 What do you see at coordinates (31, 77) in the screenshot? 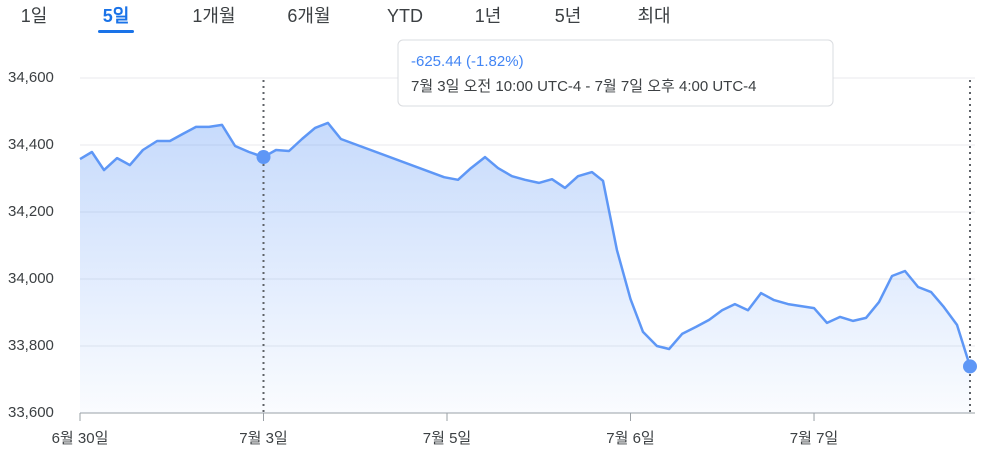
I see `y-tick-label: 34,600` at bounding box center [31, 77].